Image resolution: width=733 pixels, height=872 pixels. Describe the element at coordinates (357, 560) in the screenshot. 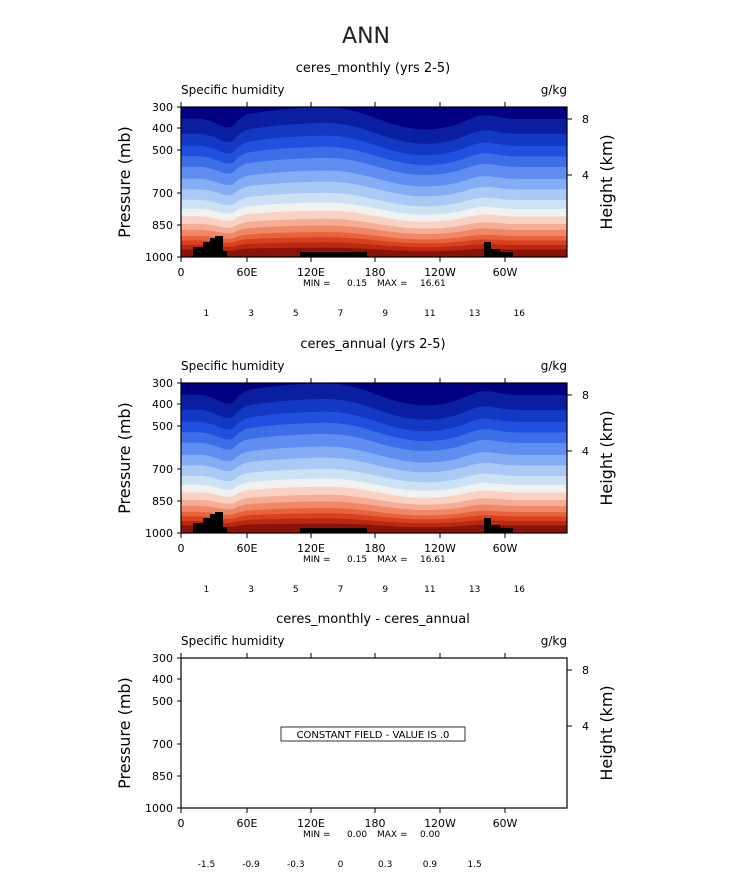

I see `min-value: 0.15` at that location.